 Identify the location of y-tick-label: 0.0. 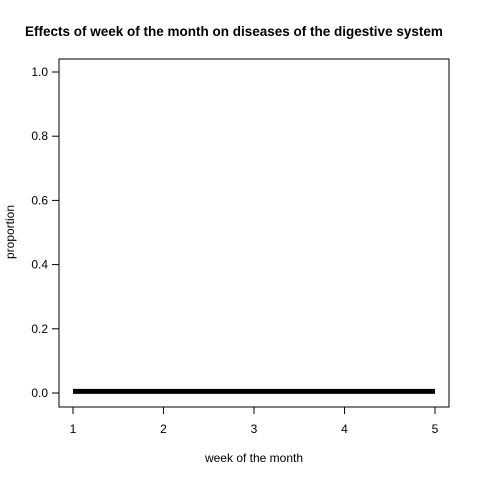
(39, 393).